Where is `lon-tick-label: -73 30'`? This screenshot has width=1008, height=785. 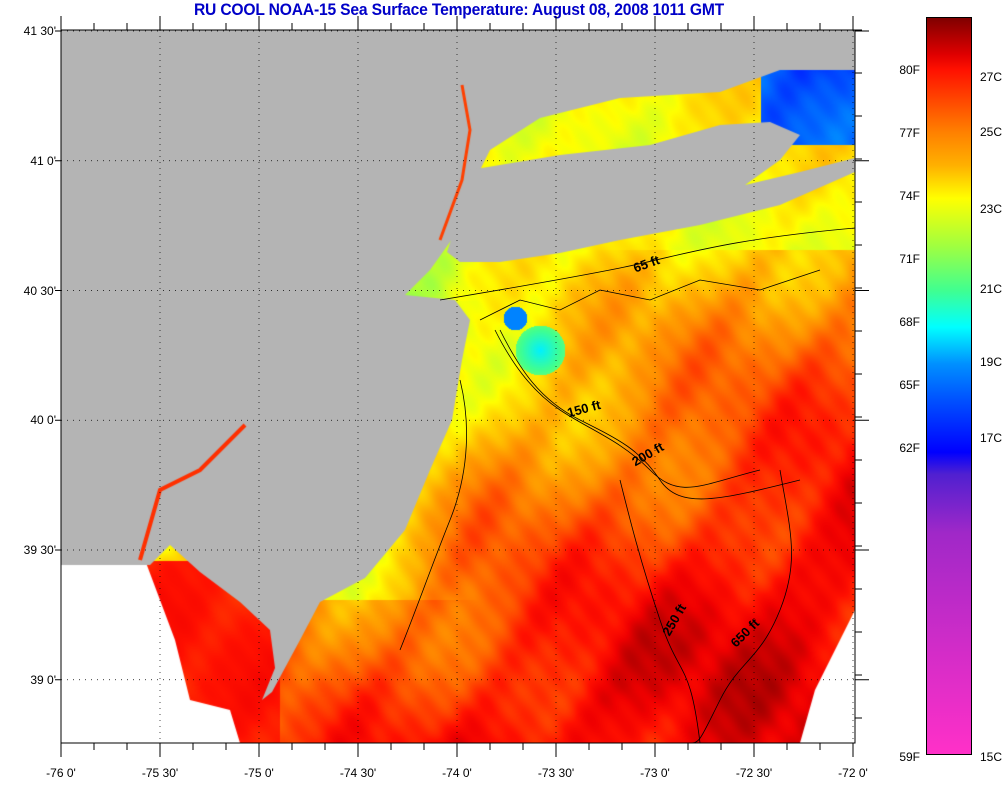 lon-tick-label: -73 30' is located at coordinates (556, 773).